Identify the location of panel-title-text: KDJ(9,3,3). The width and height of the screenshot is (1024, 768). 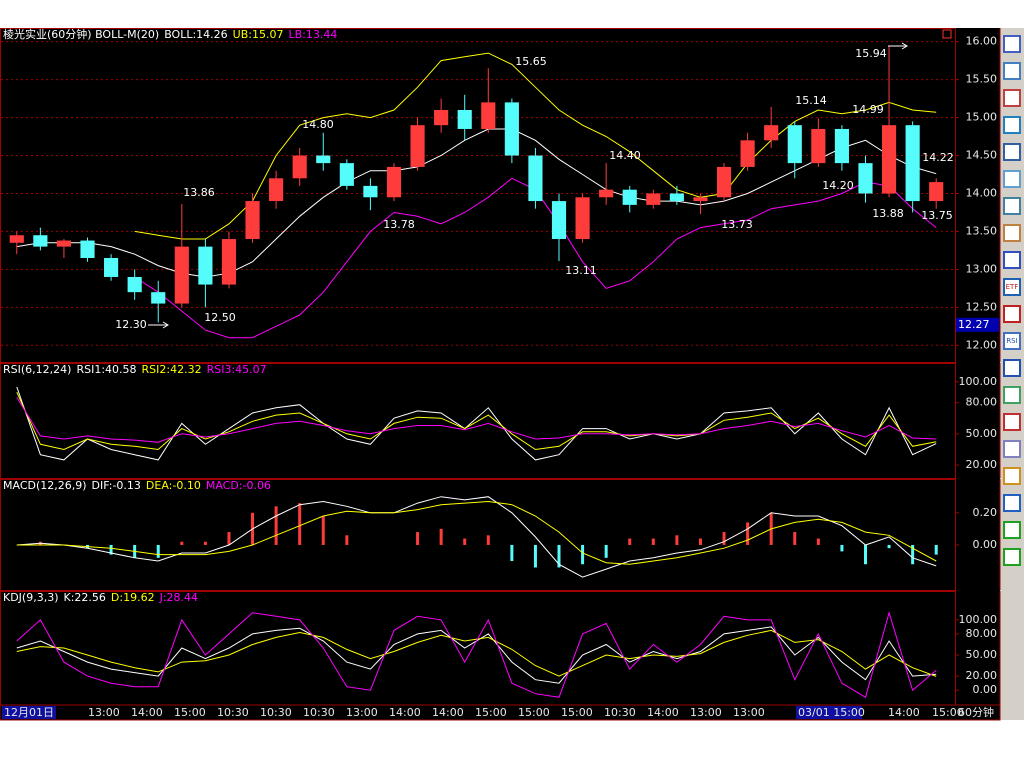
(31, 597).